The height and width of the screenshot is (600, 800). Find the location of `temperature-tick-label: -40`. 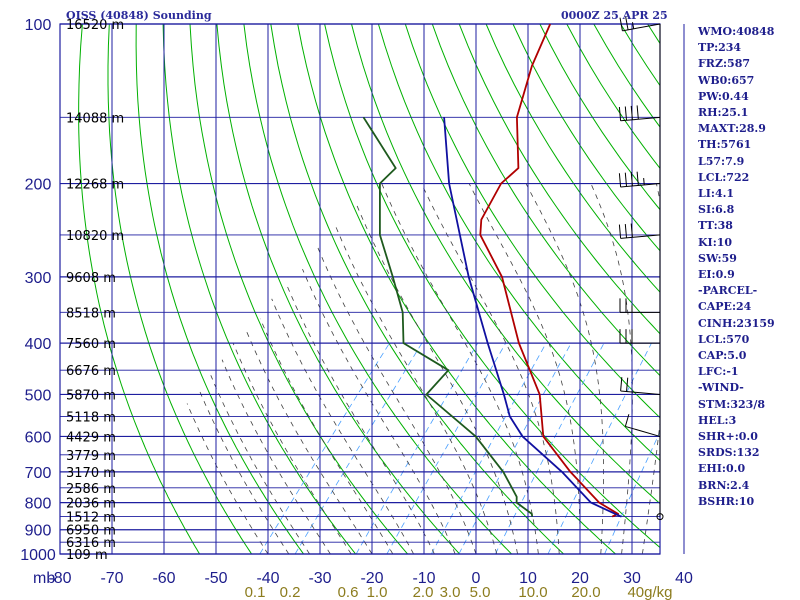

temperature-tick-label: -40 is located at coordinates (267, 578).